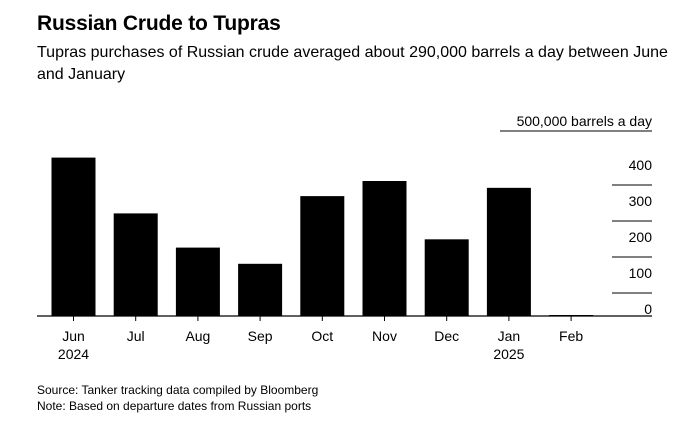 Image resolution: width=690 pixels, height=426 pixels. What do you see at coordinates (641, 201) in the screenshot?
I see `y-tick-label: 300` at bounding box center [641, 201].